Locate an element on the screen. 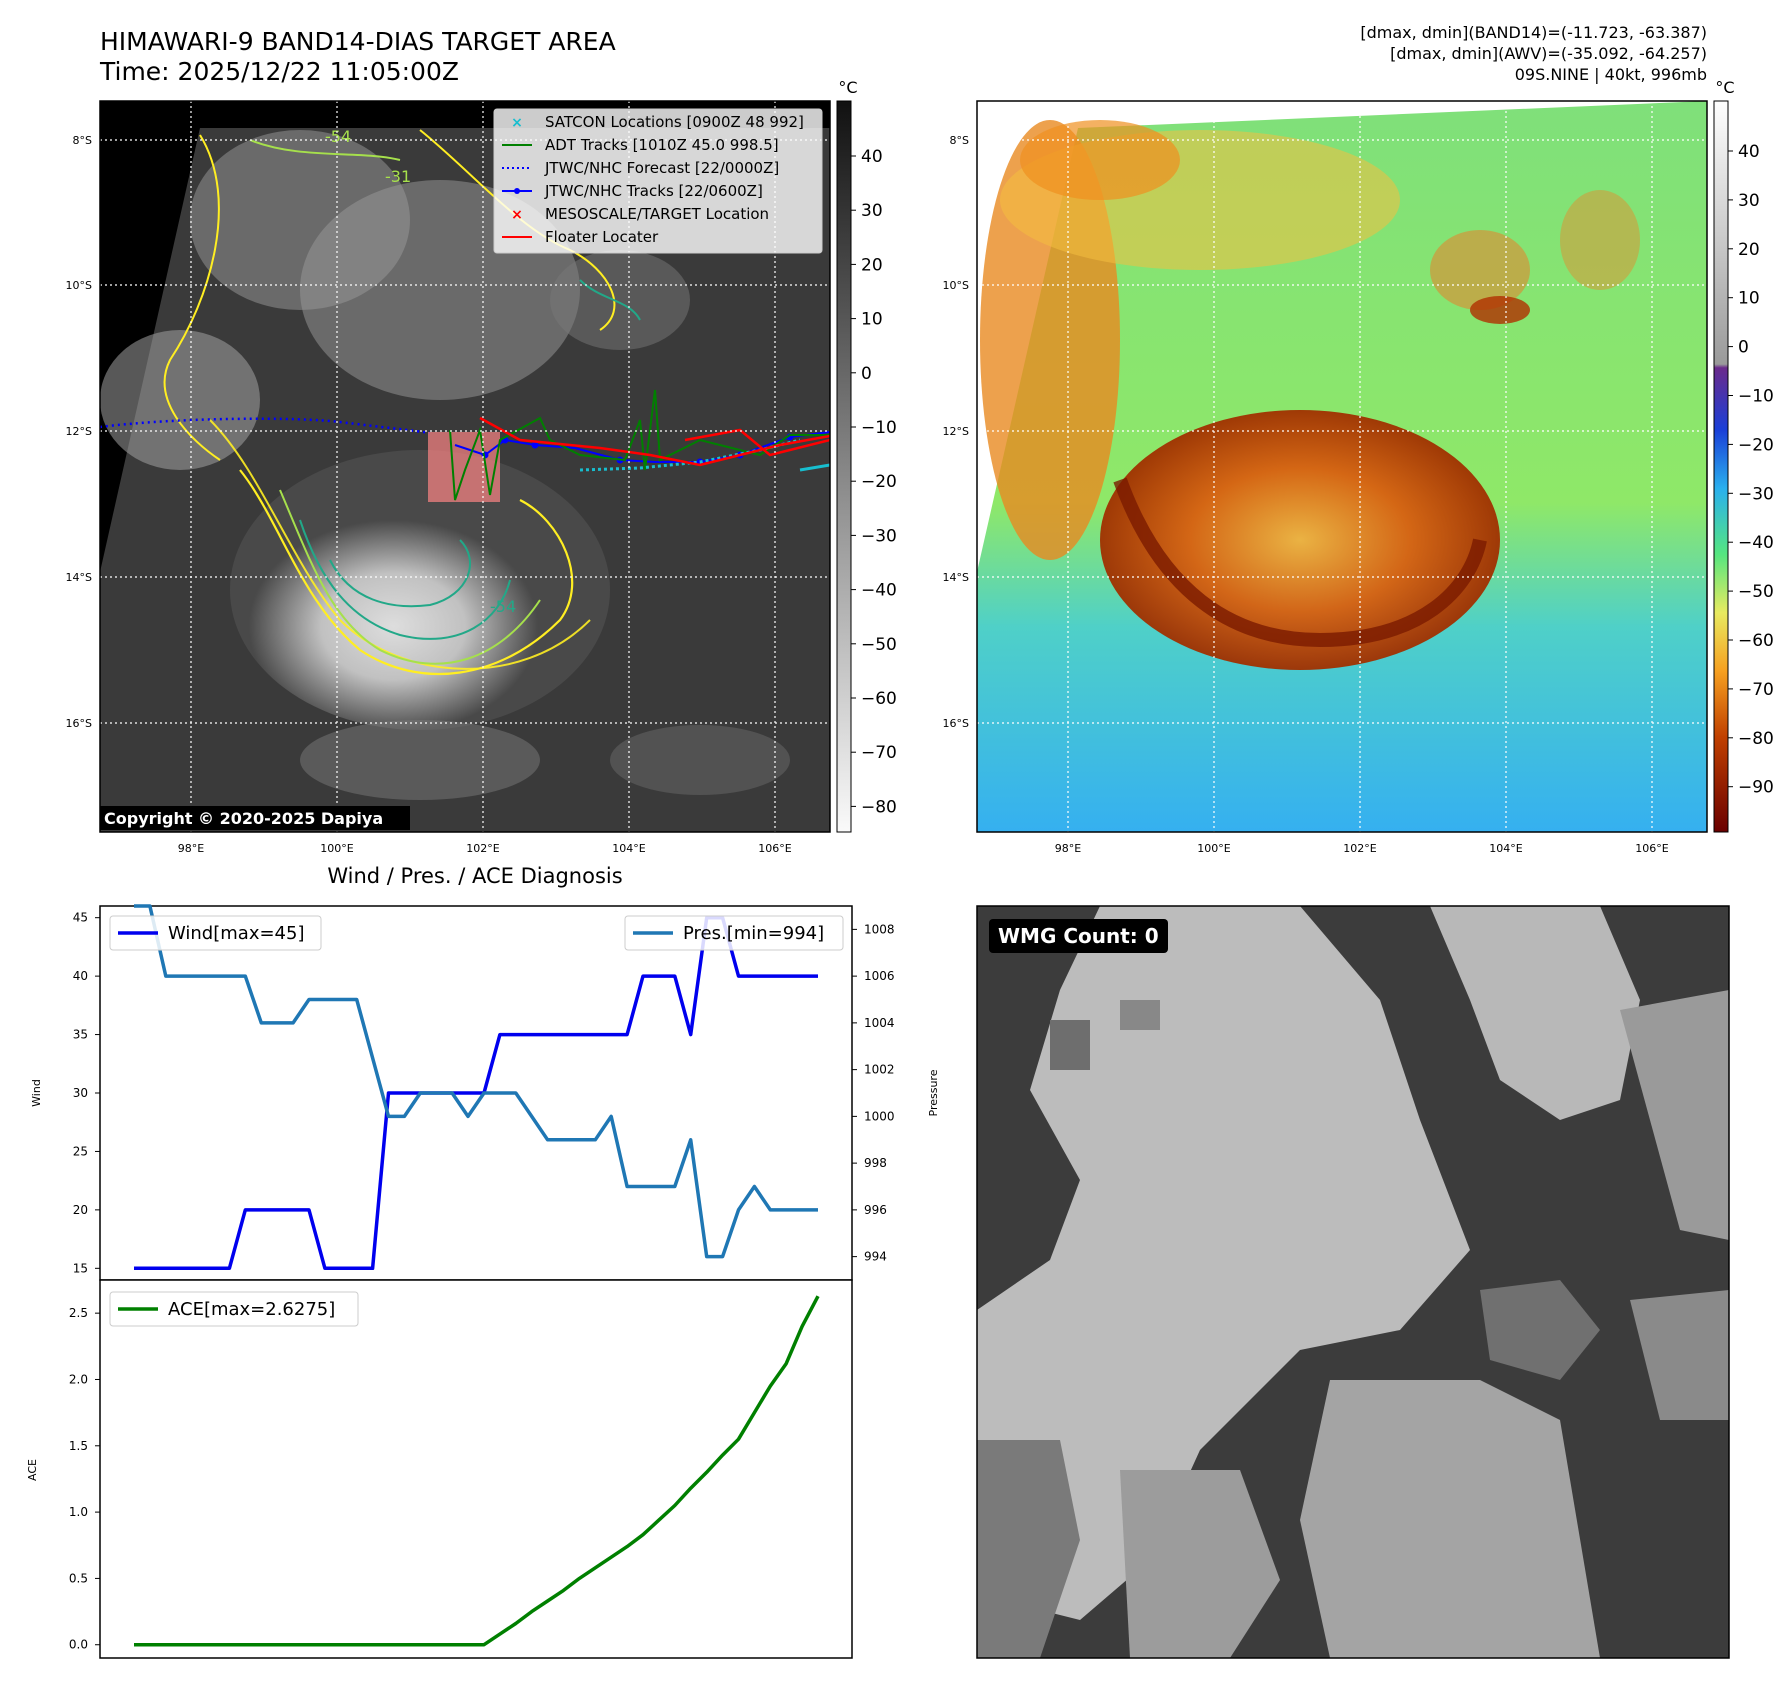 Image resolution: width=1792 pixels, height=1690 pixels. figure-title: HIMAWARI-9 BAND14-DIAS TARGET AREA is located at coordinates (358, 41).